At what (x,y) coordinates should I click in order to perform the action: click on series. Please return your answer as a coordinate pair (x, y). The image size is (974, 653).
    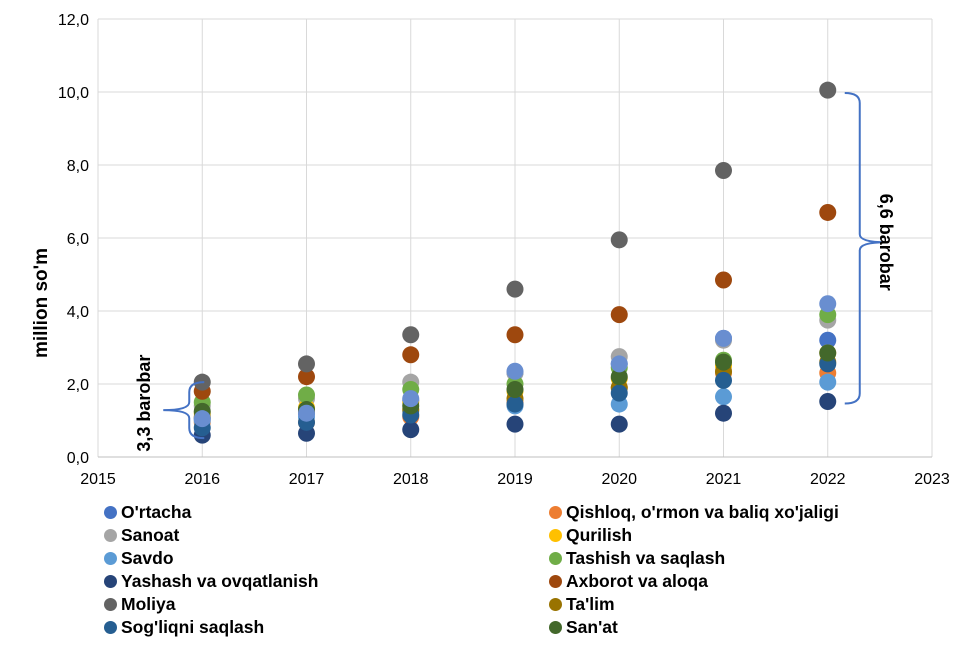
    Looking at the image, I should click on (515, 361).